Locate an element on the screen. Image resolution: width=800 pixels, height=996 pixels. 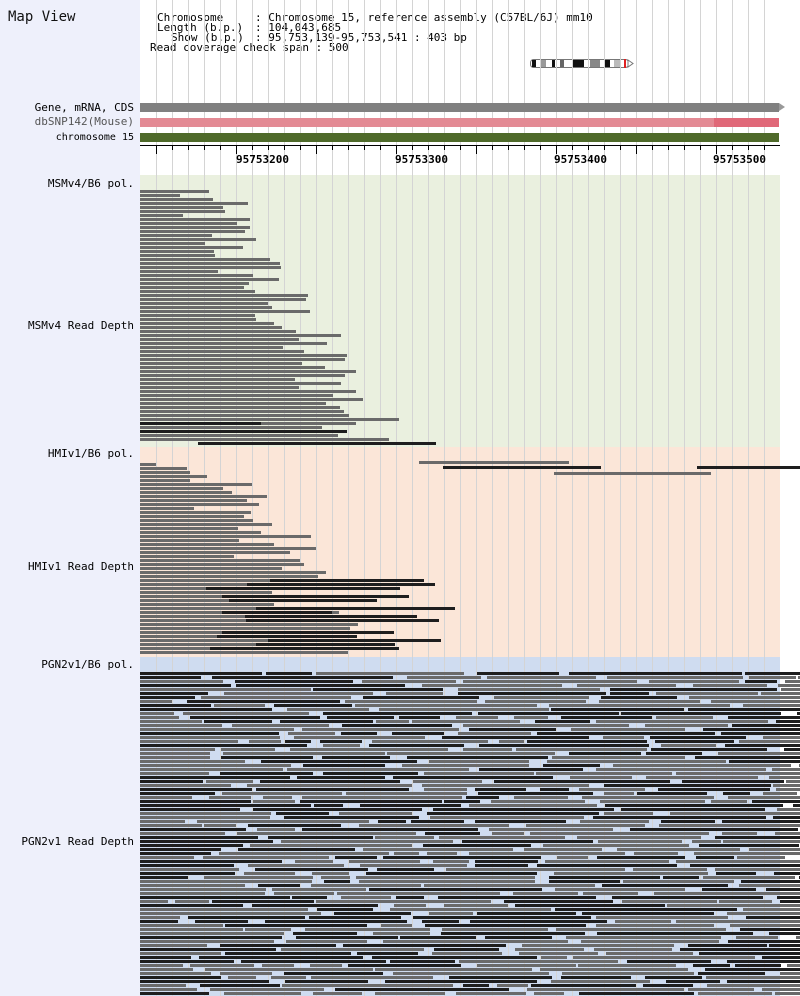
msmv4-depth-label: MSMv4 Read Depth is located at coordinates (81, 325).